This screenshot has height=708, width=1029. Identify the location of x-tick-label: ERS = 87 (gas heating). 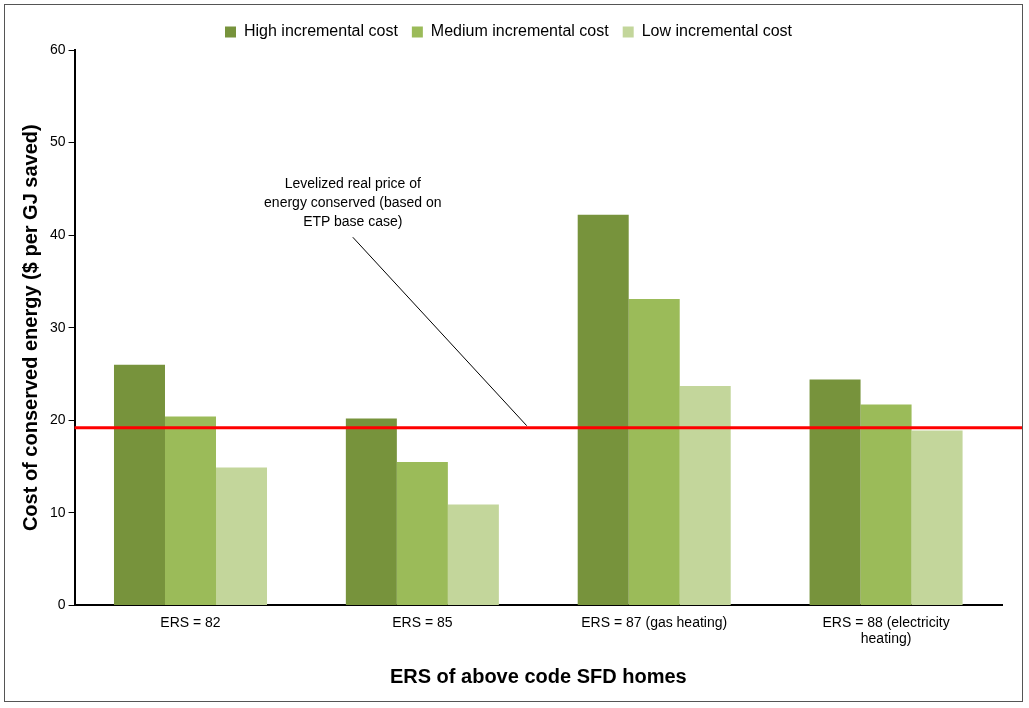
(654, 621).